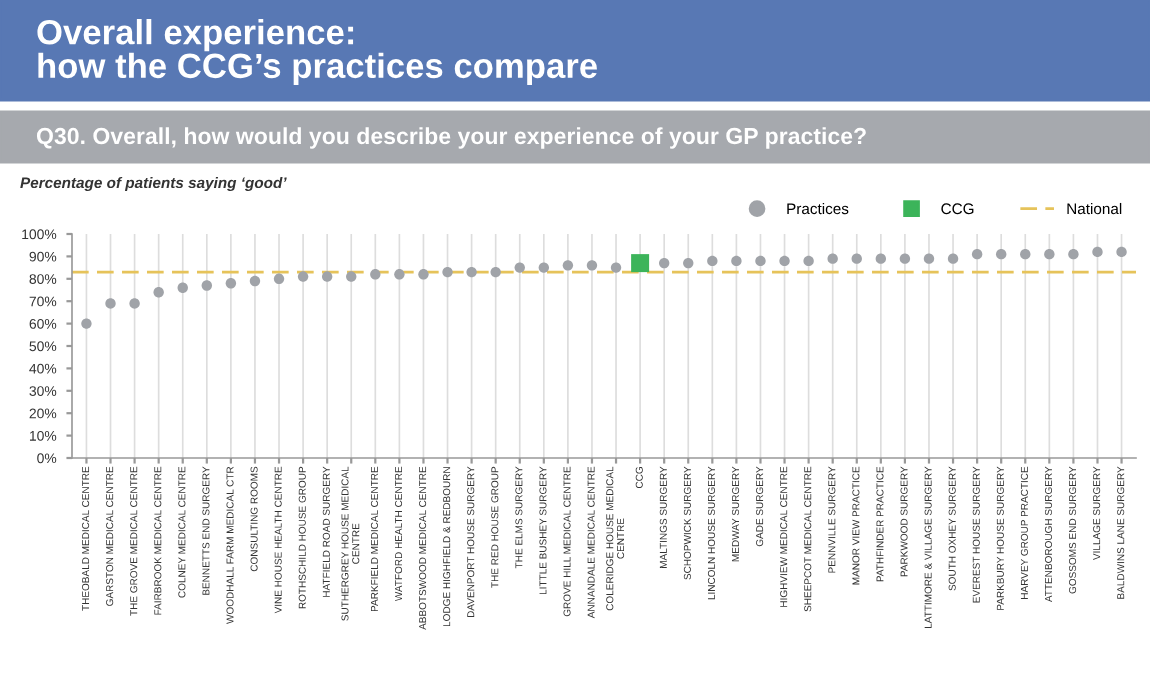 The image size is (1150, 678). I want to click on chart-subtitle: Q30. Overall, how would you describe your experience of your GP practice?, so click(451, 138).